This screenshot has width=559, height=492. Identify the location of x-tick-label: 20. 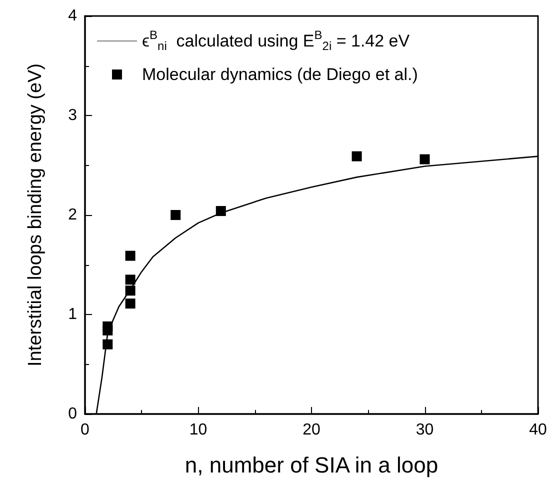
(311, 430).